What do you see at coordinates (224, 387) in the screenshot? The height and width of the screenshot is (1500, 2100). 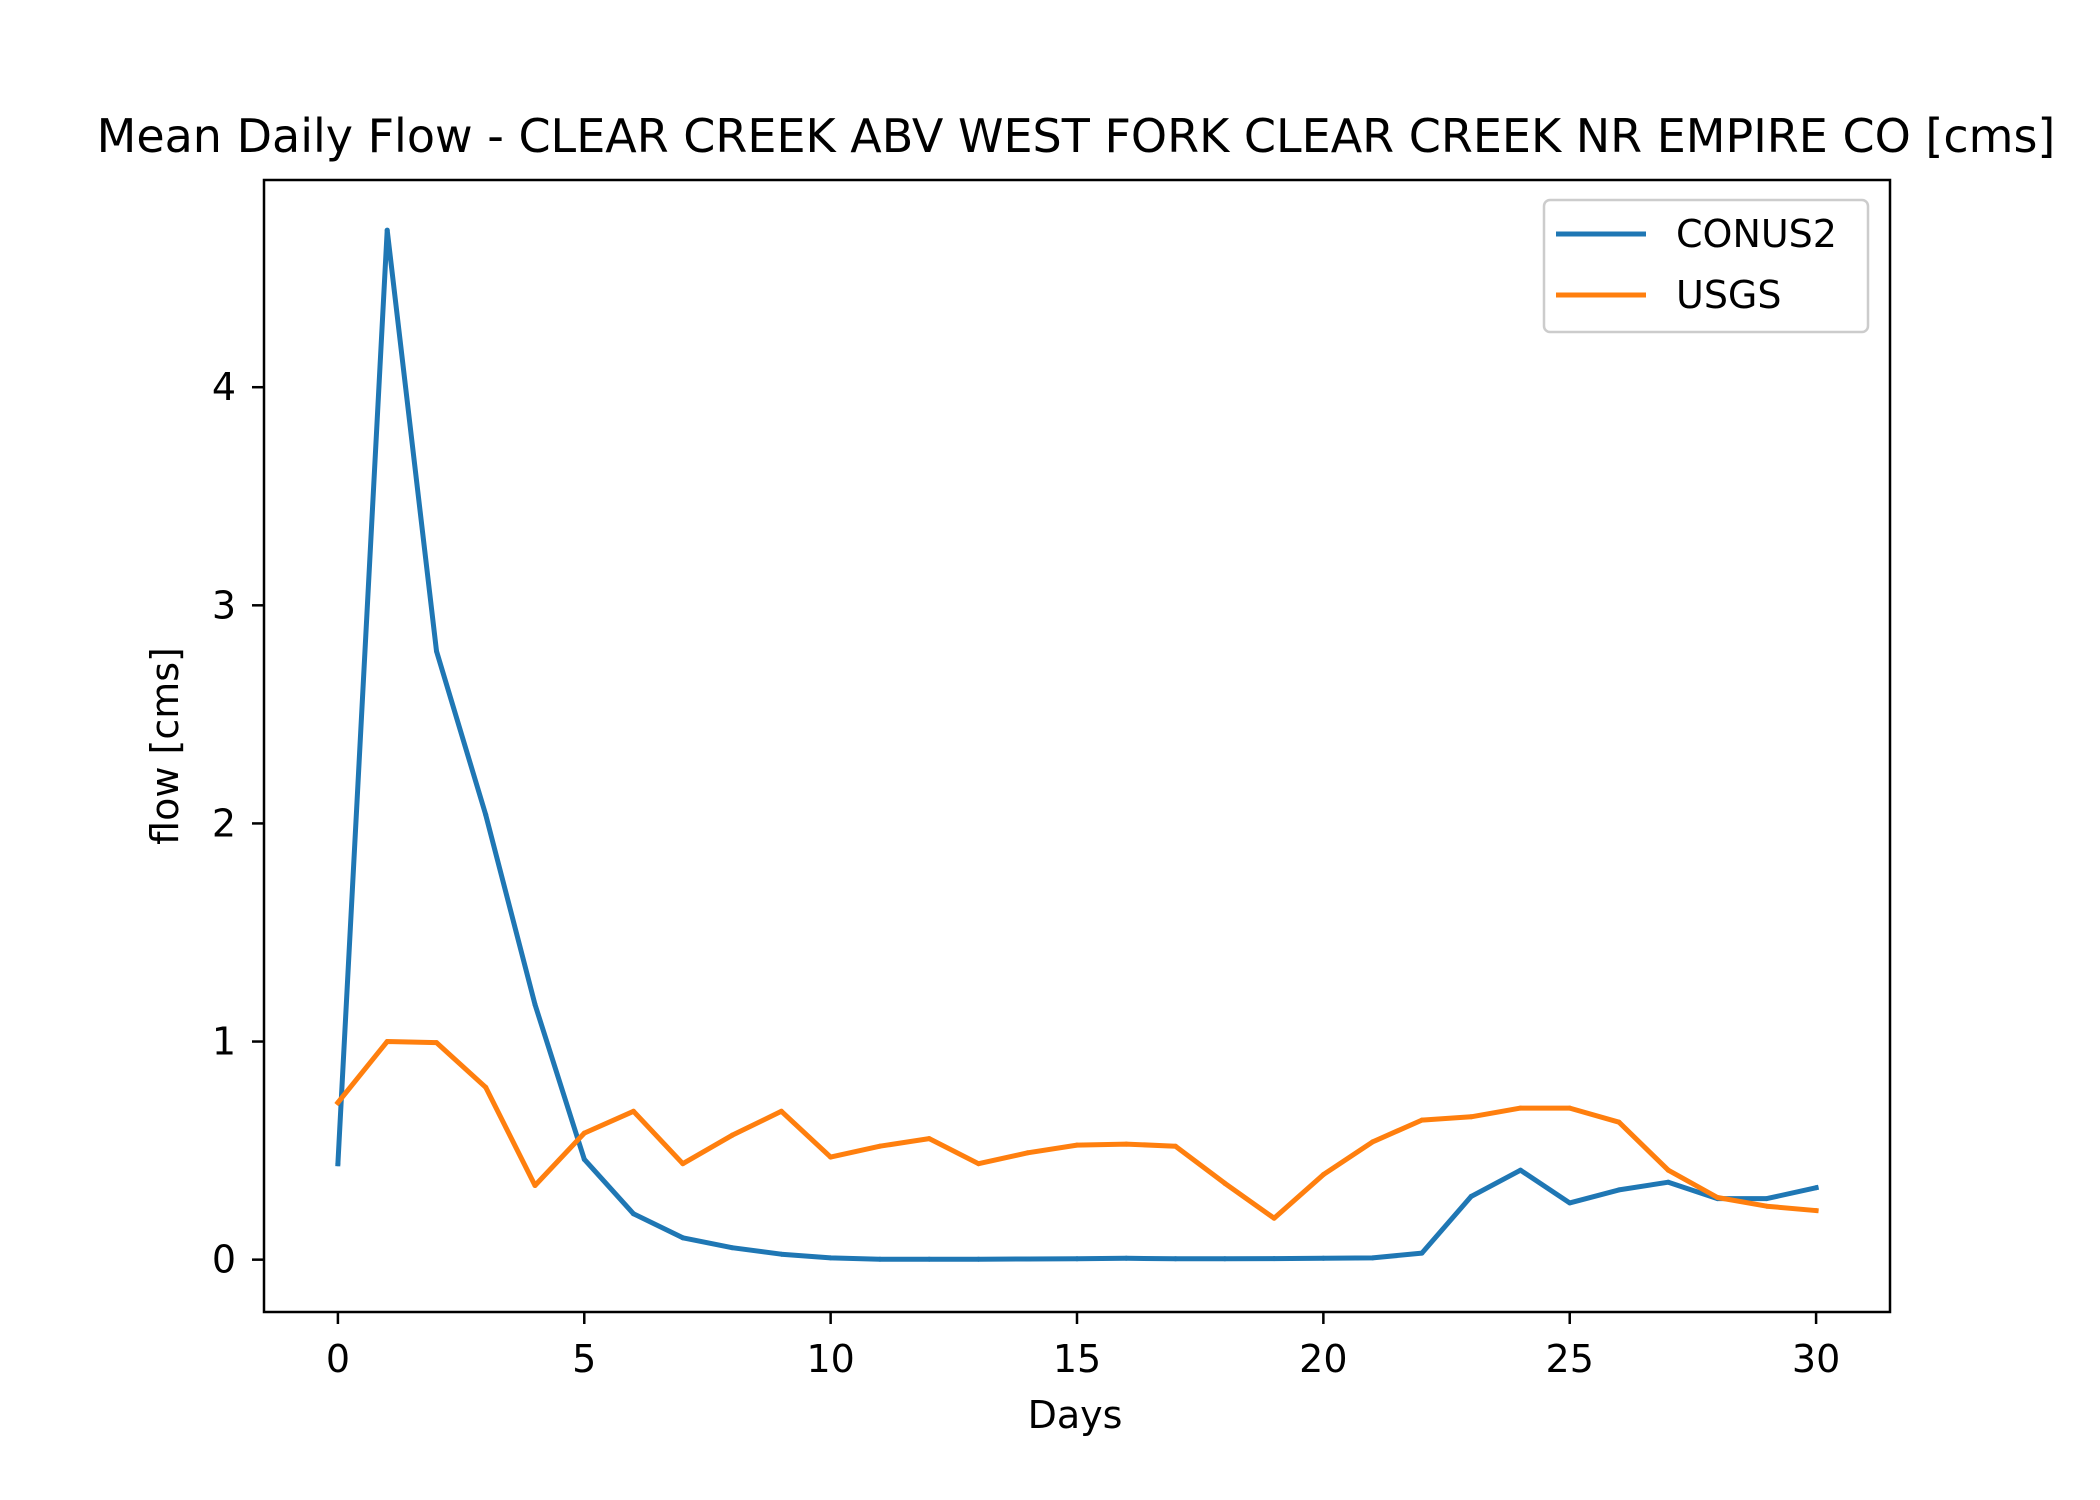 I see `y-tick-label: 4` at bounding box center [224, 387].